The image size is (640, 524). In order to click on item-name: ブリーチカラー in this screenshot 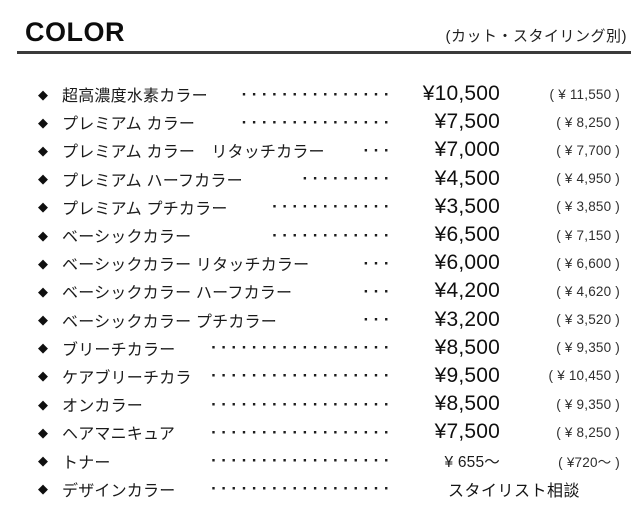, I will do `click(119, 350)`.